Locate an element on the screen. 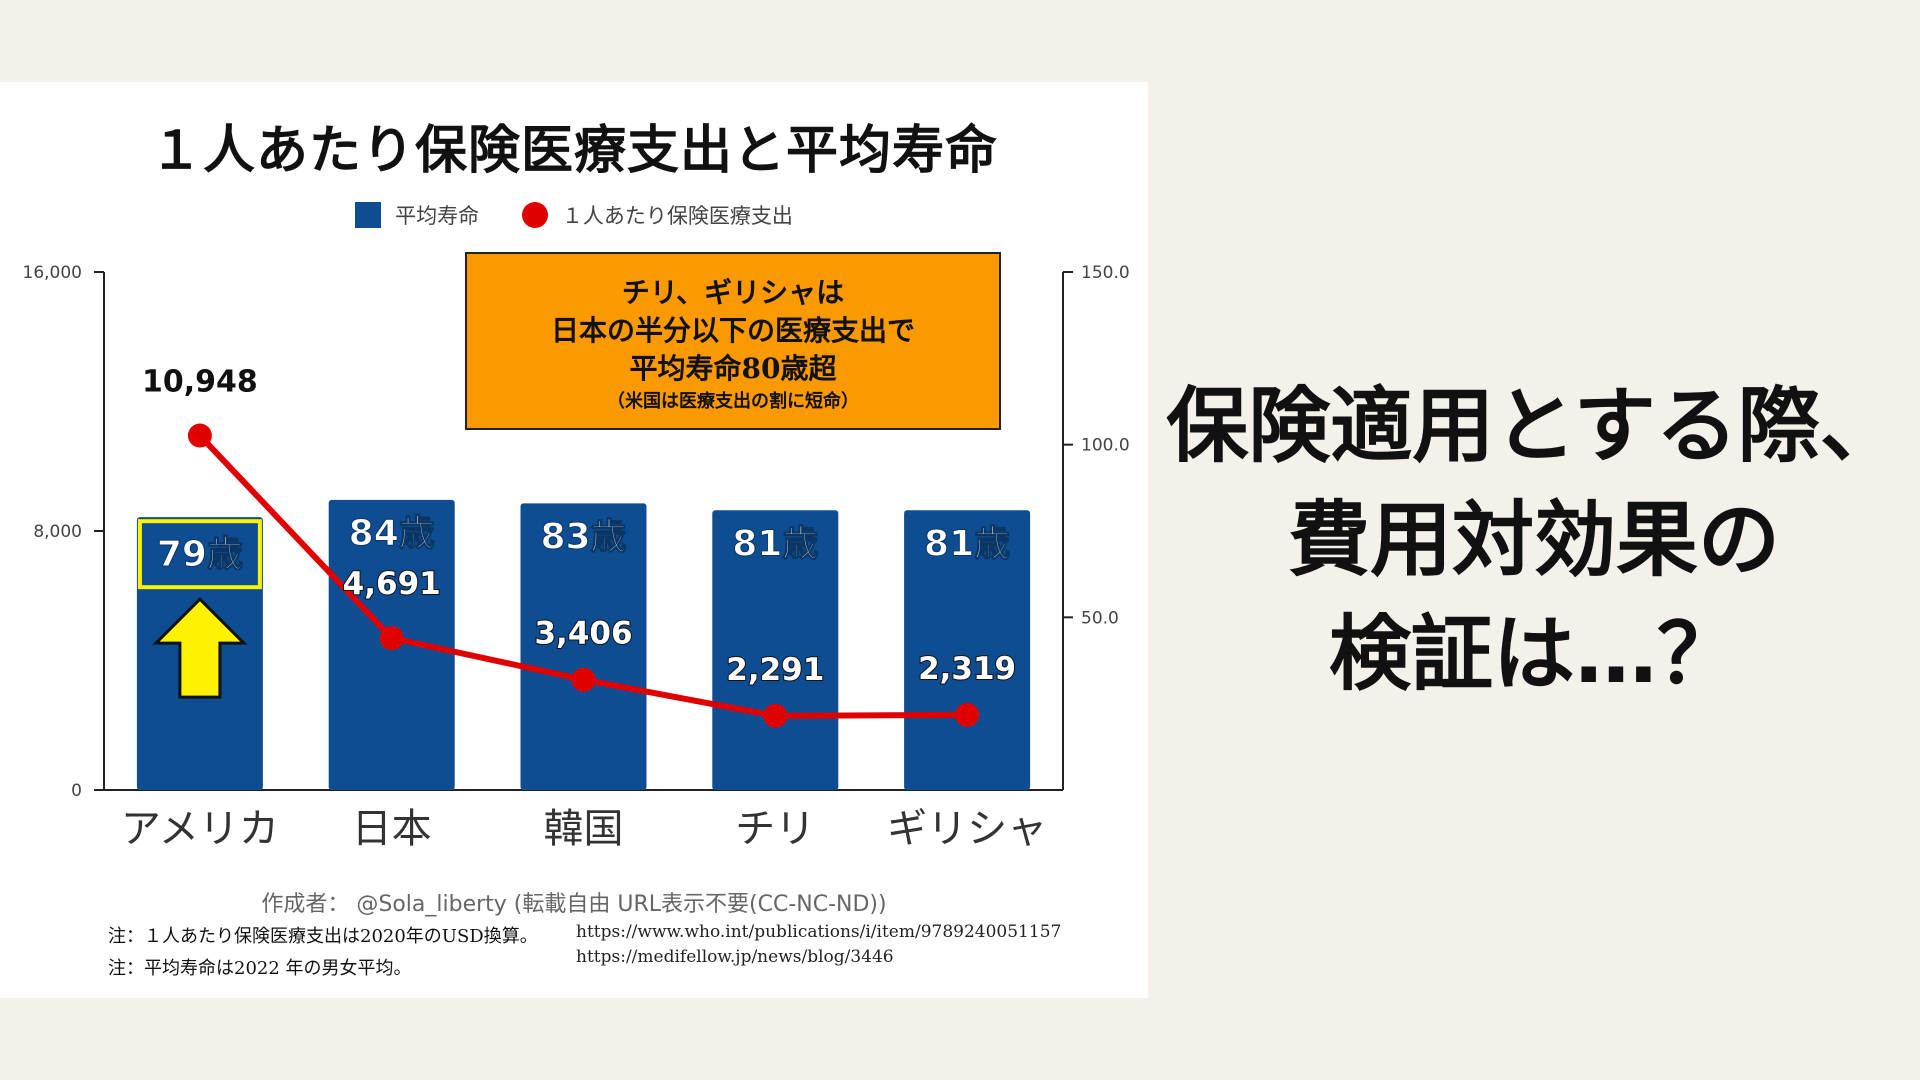 Image resolution: width=1920 pixels, height=1080 pixels. left-tick-label: 16,000 is located at coordinates (52, 273).